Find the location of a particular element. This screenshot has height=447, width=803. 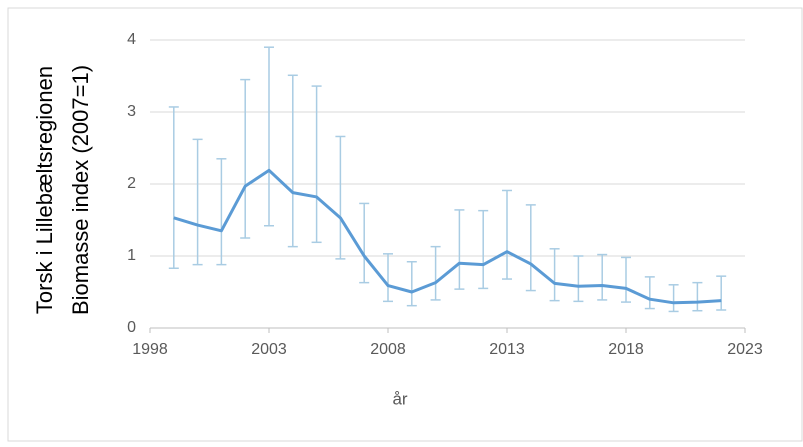

x-tick-label: 2003 is located at coordinates (269, 349).